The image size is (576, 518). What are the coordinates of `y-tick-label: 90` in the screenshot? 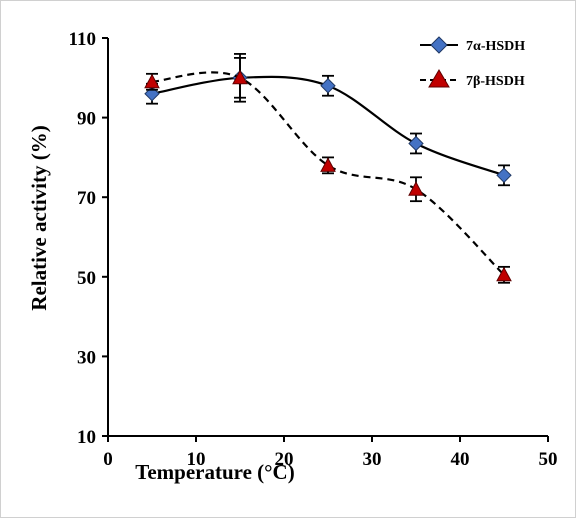 It's located at (86, 119).